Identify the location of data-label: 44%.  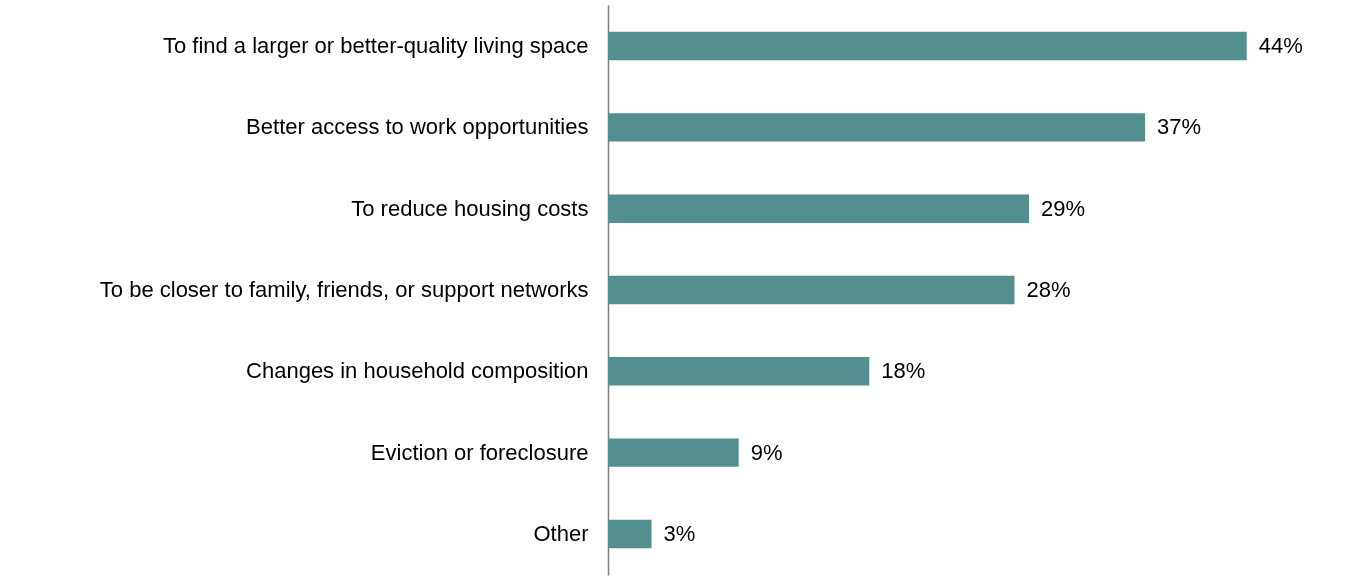
(1280, 46).